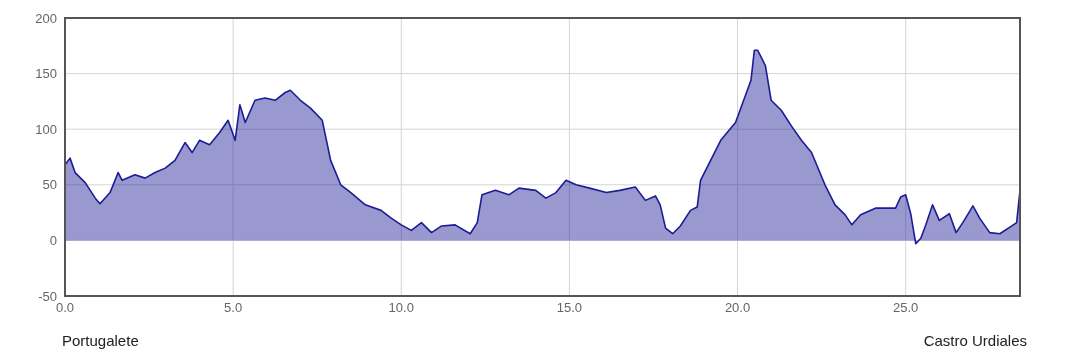 This screenshot has height=357, width=1070. Describe the element at coordinates (975, 340) in the screenshot. I see `text: Castro Urdiales` at that location.